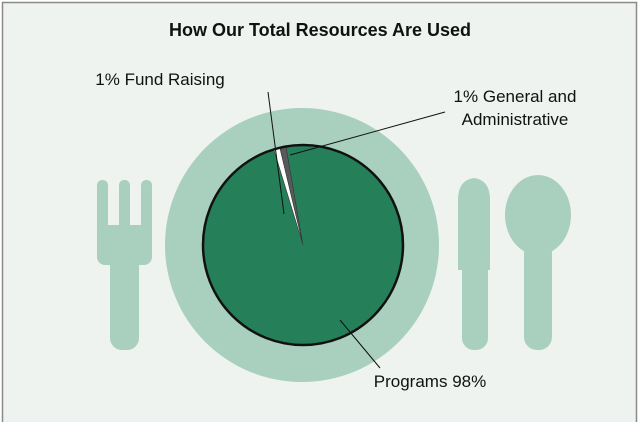 This screenshot has height=422, width=640. Describe the element at coordinates (538, 262) in the screenshot. I see `spoon` at that location.